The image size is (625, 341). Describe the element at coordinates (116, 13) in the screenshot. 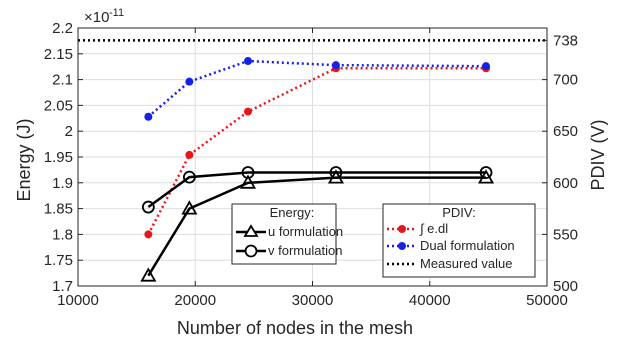

I see `exponent-power: -11` at that location.